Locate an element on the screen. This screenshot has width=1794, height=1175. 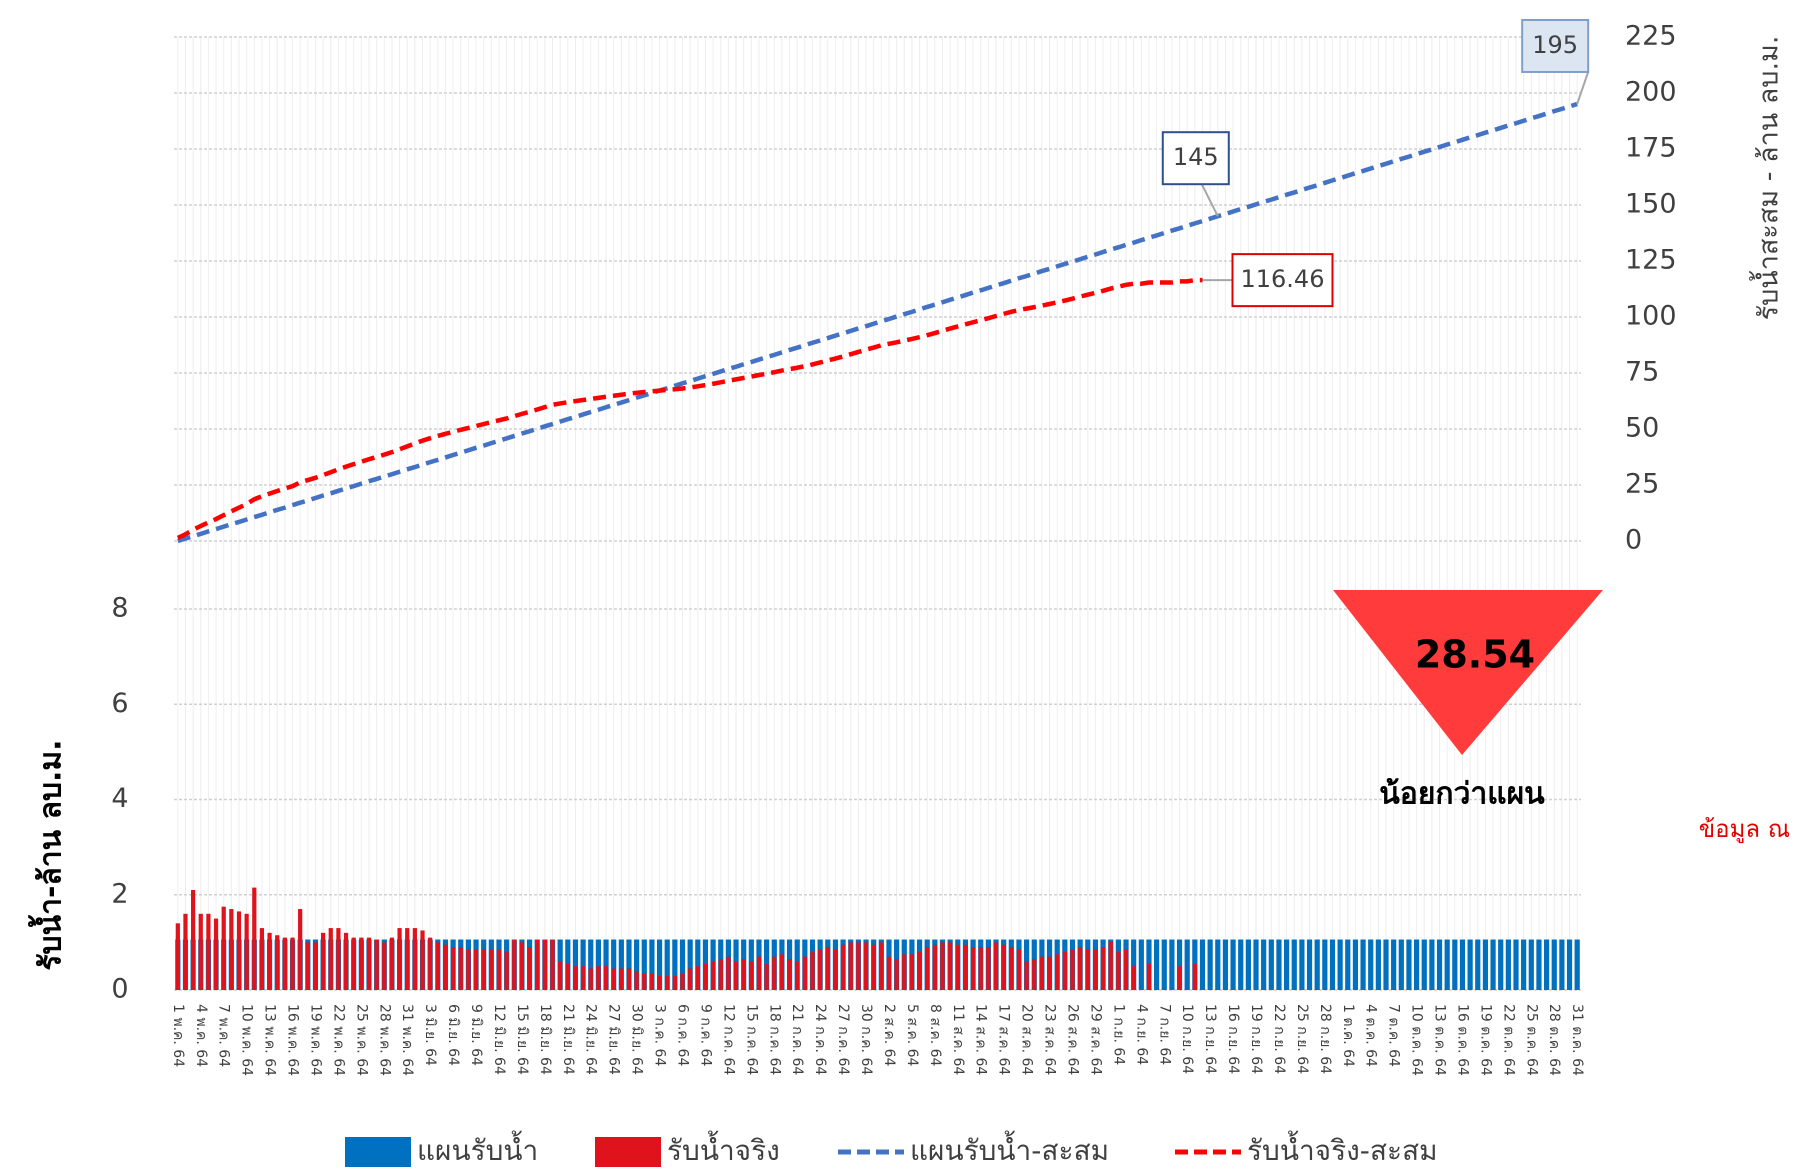
x-tick-label: 4 ก.ย. 64 is located at coordinates (1141, 1034).